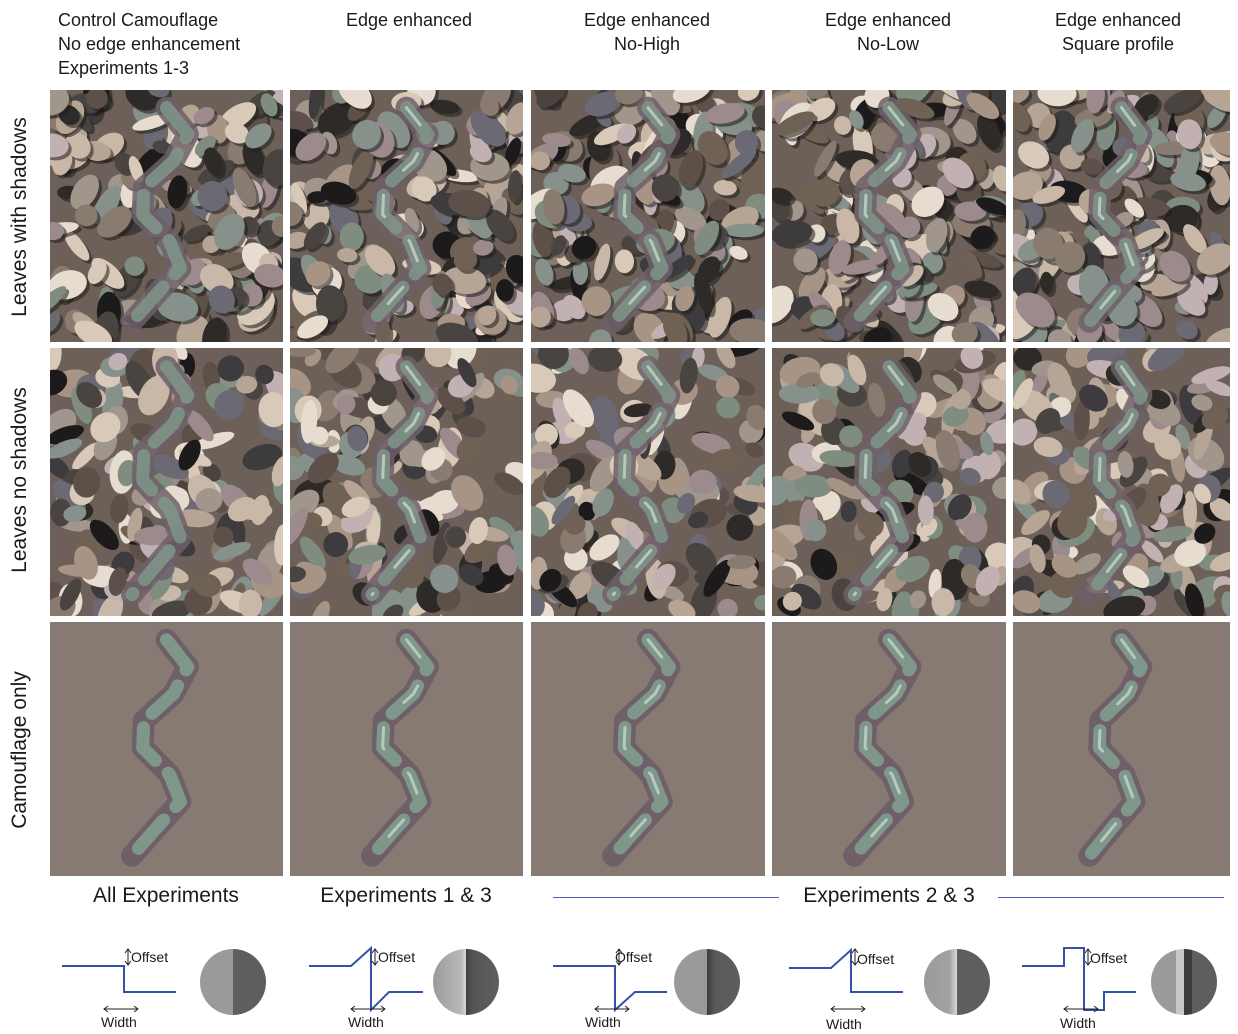 The height and width of the screenshot is (1034, 1238). I want to click on offset-label-3: Offset, so click(634, 957).